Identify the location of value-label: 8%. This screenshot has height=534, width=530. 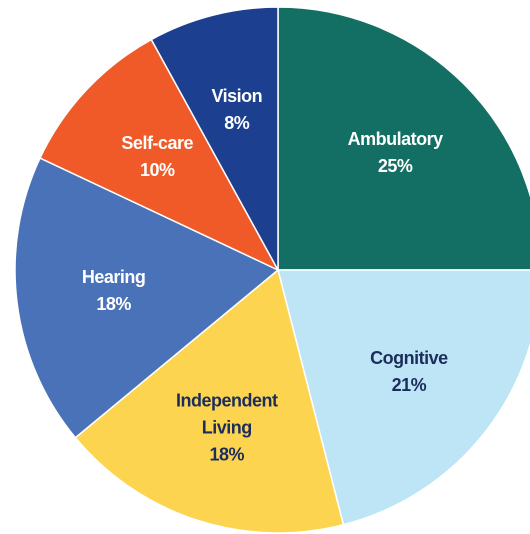
(237, 122).